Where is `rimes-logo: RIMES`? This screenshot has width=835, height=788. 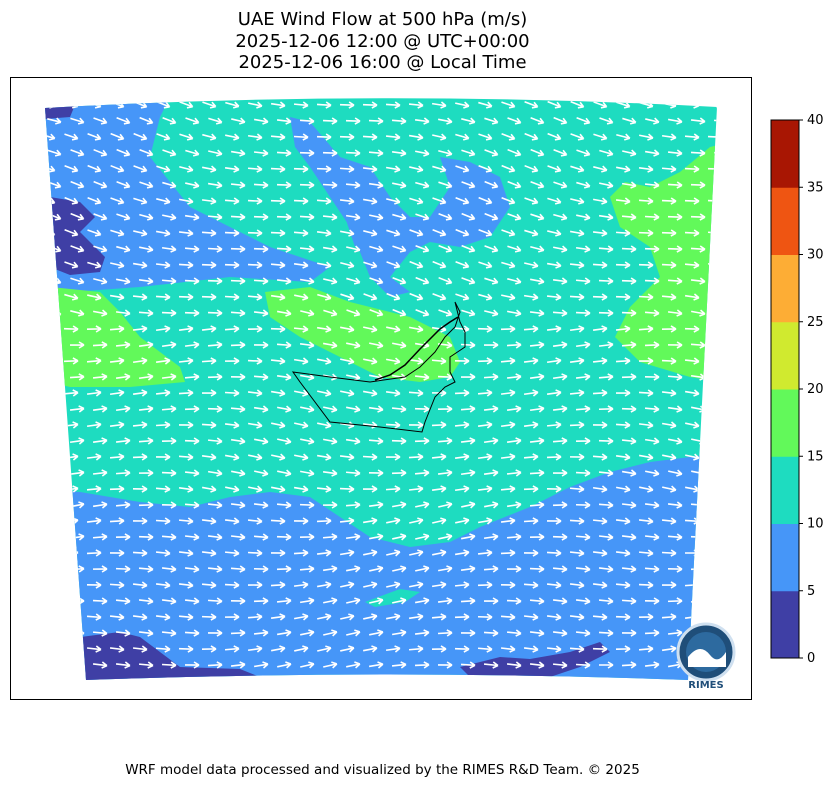 rimes-logo: RIMES is located at coordinates (706, 656).